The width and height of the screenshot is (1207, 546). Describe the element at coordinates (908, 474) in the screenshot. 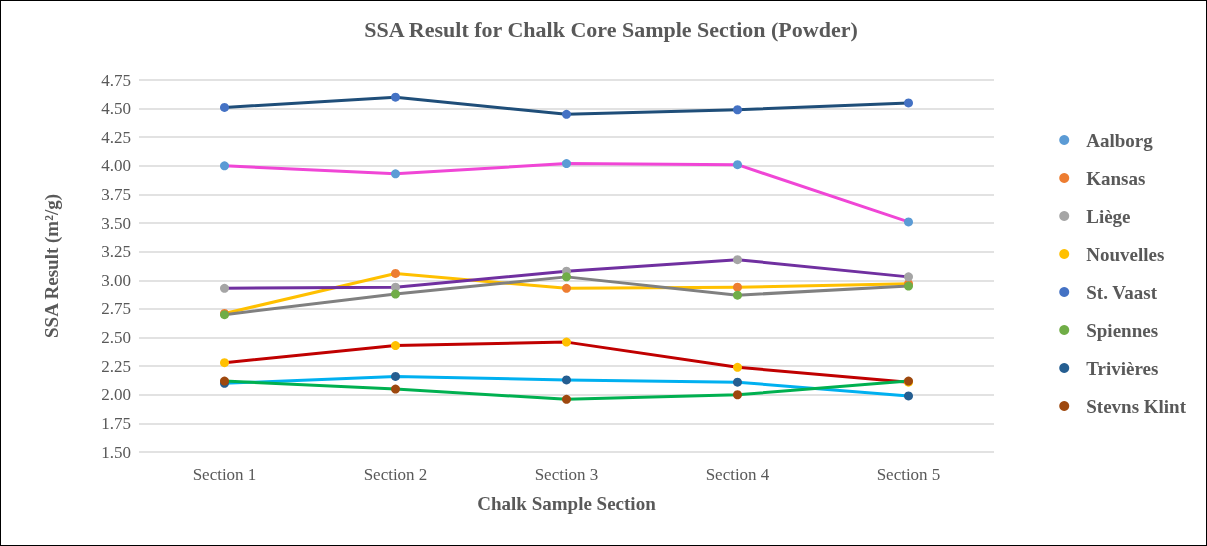

I see `x-tick-label: Section 5` at that location.